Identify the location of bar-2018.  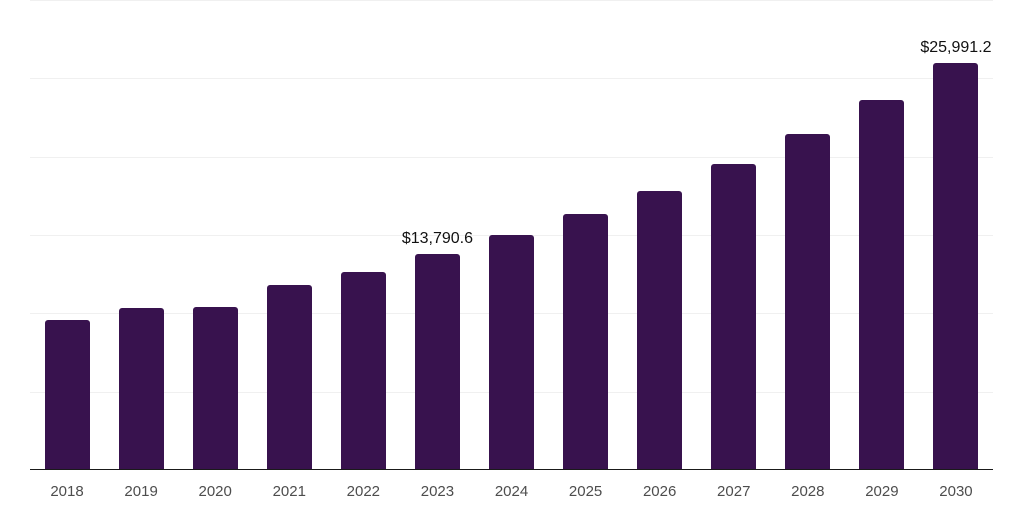
(67, 394).